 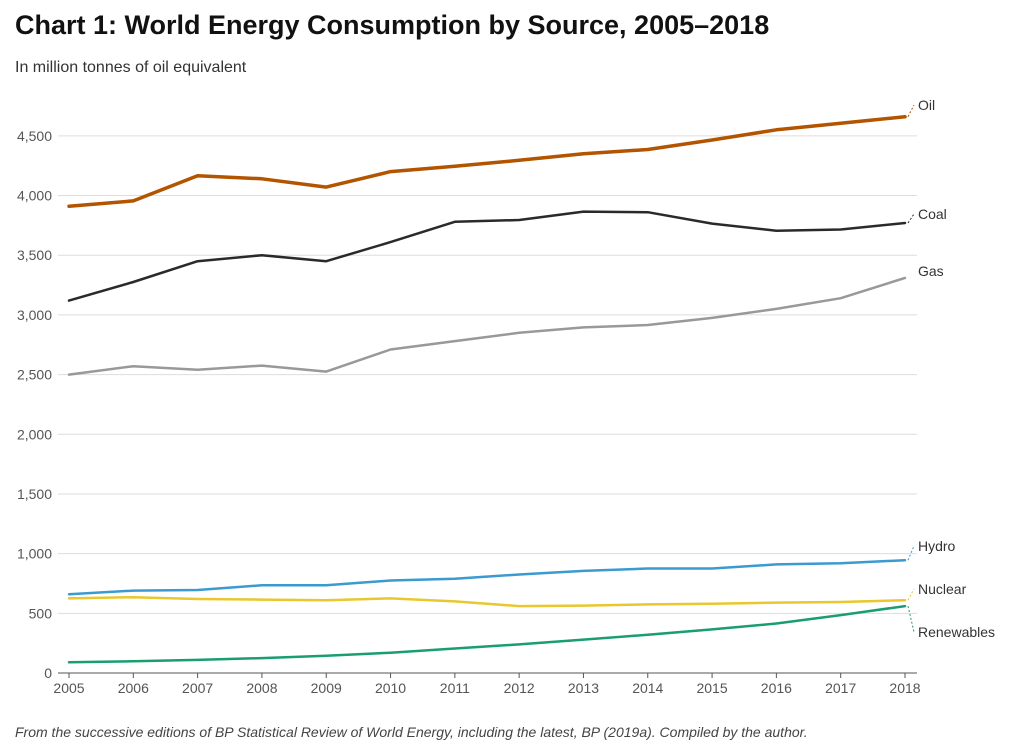 What do you see at coordinates (34, 554) in the screenshot?
I see `y-tick-label: 1,000` at bounding box center [34, 554].